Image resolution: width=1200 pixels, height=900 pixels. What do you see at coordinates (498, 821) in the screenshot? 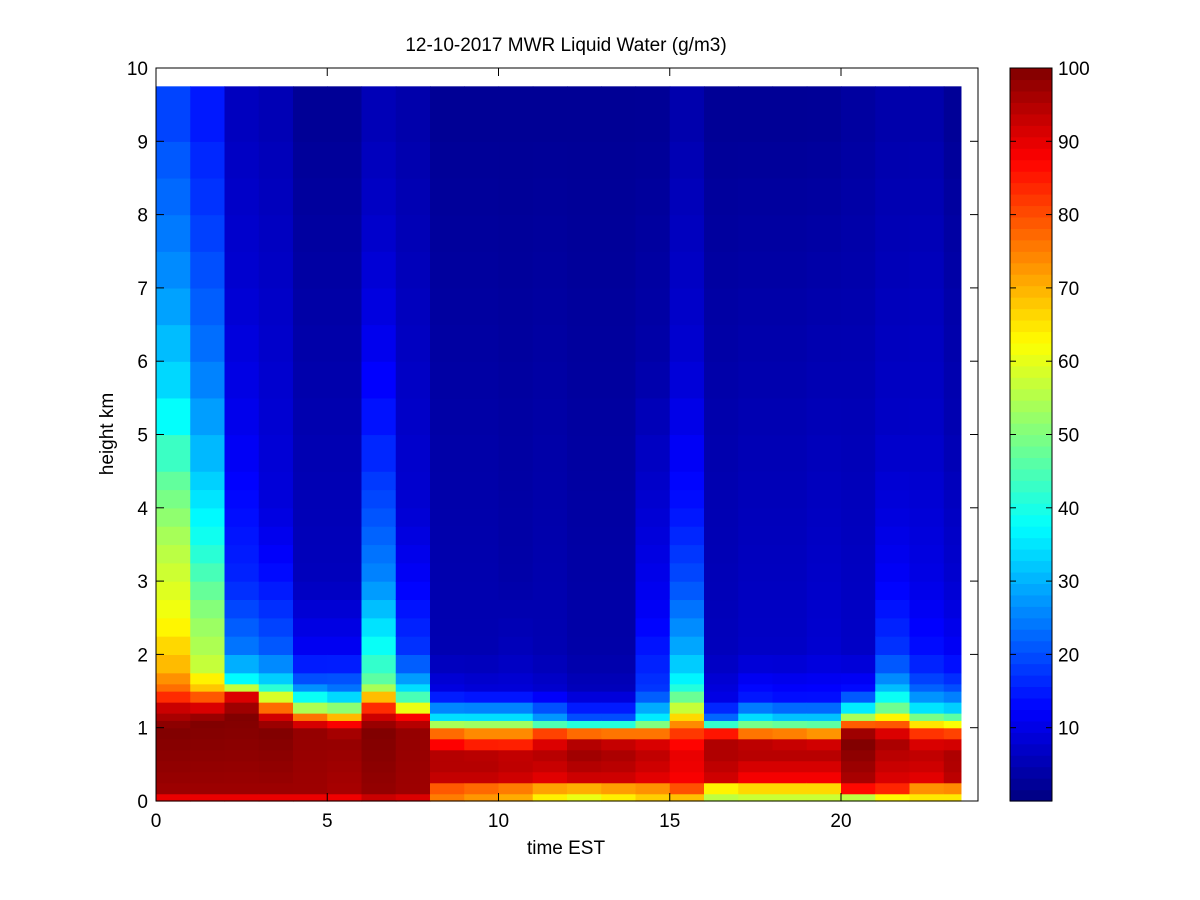
I see `x-tick-label: 10` at bounding box center [498, 821].